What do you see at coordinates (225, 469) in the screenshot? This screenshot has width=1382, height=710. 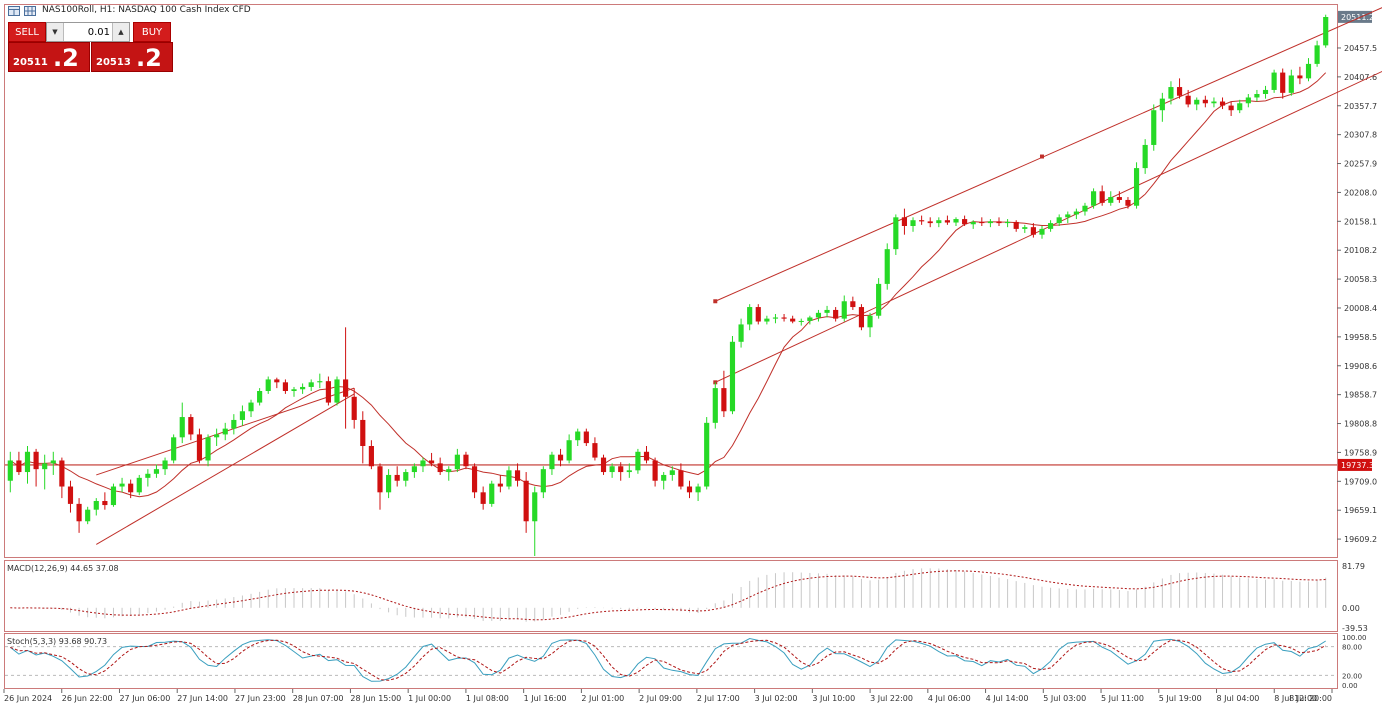 I see `channel-1-lower-line` at bounding box center [225, 469].